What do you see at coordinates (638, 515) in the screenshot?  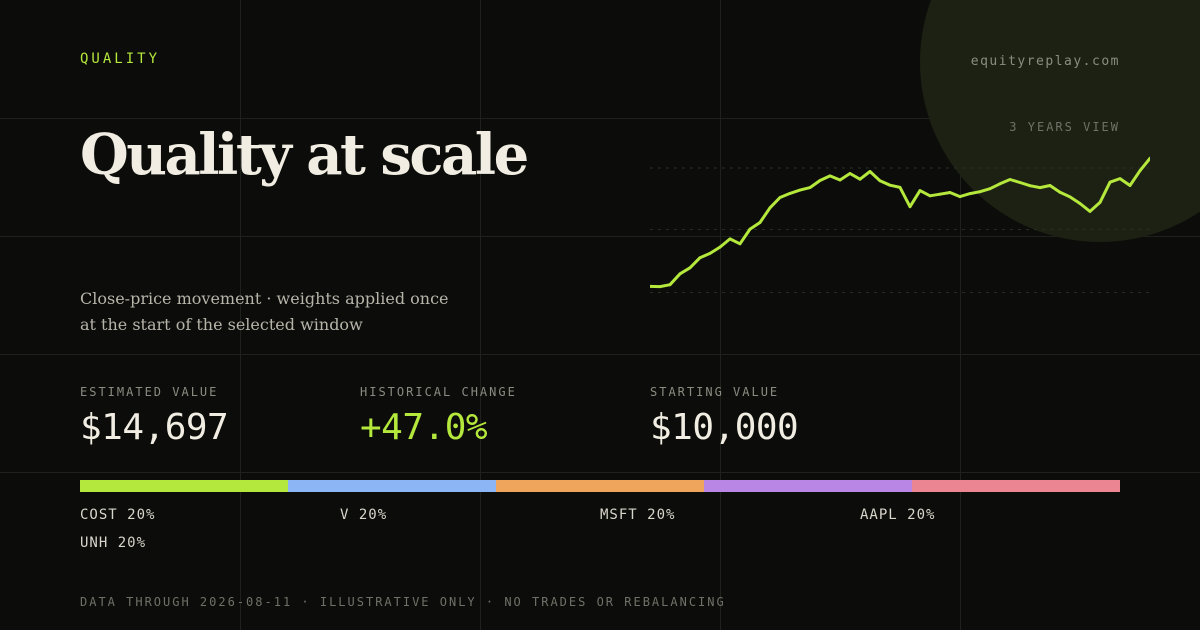 I see `allocation-legend-item: MSFT 20%` at bounding box center [638, 515].